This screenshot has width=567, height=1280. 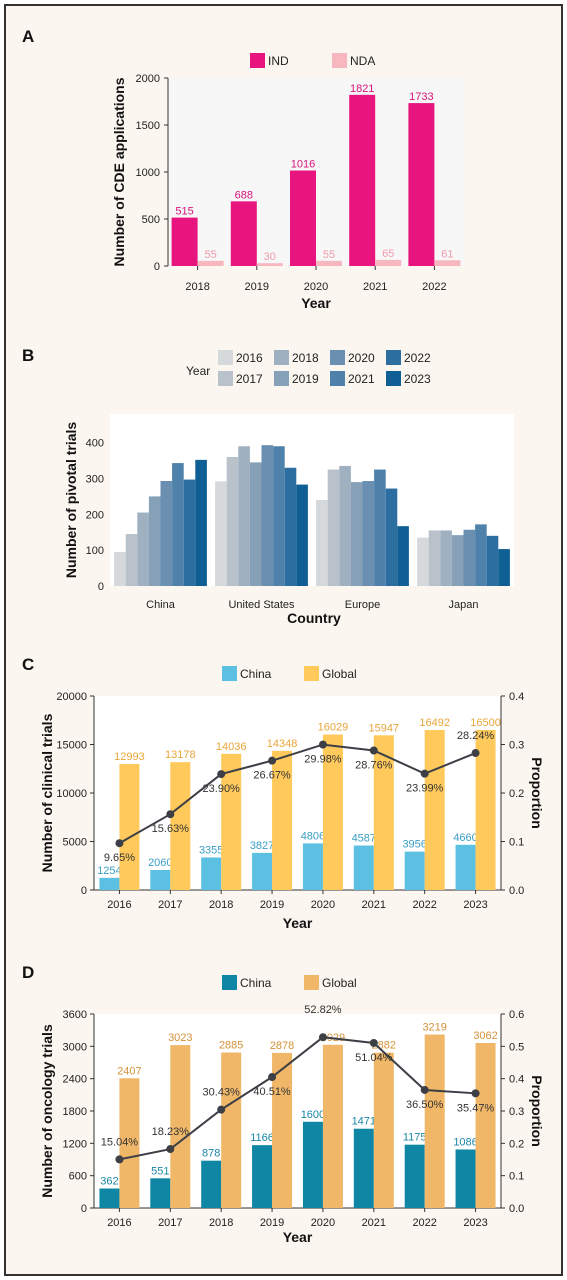 What do you see at coordinates (221, 533) in the screenshot?
I see `bar-united-states-2016` at bounding box center [221, 533].